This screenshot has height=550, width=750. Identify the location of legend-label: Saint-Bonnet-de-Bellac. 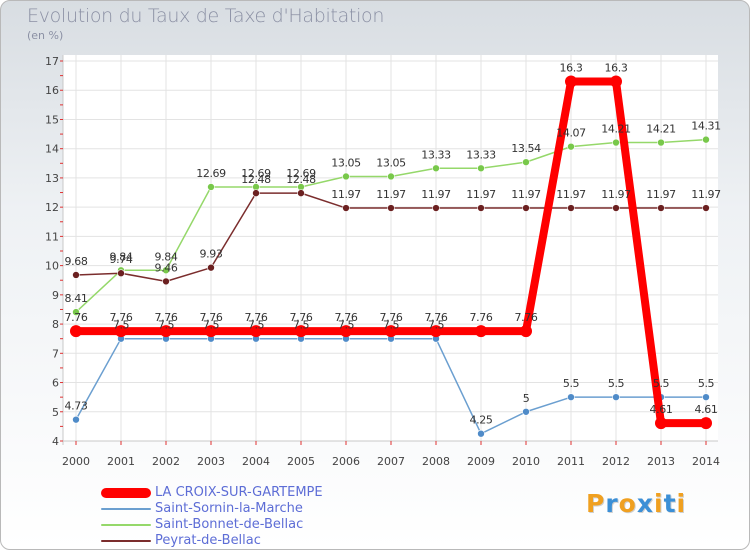
(229, 524).